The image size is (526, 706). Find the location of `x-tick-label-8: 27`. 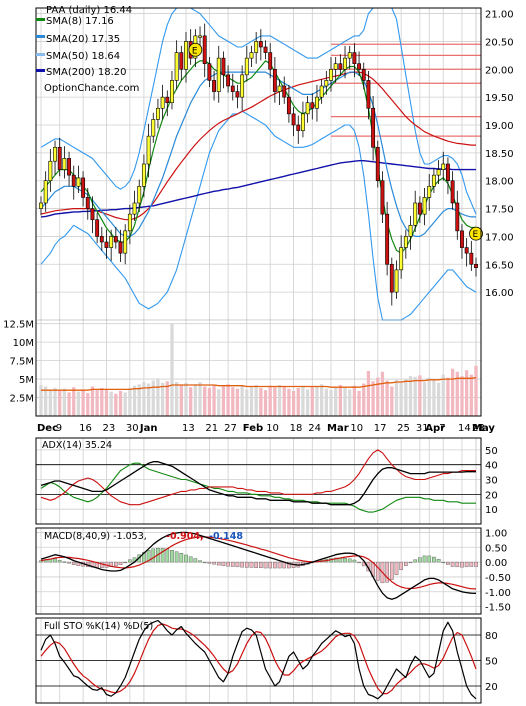

x-tick-label-8: 27 is located at coordinates (230, 428).